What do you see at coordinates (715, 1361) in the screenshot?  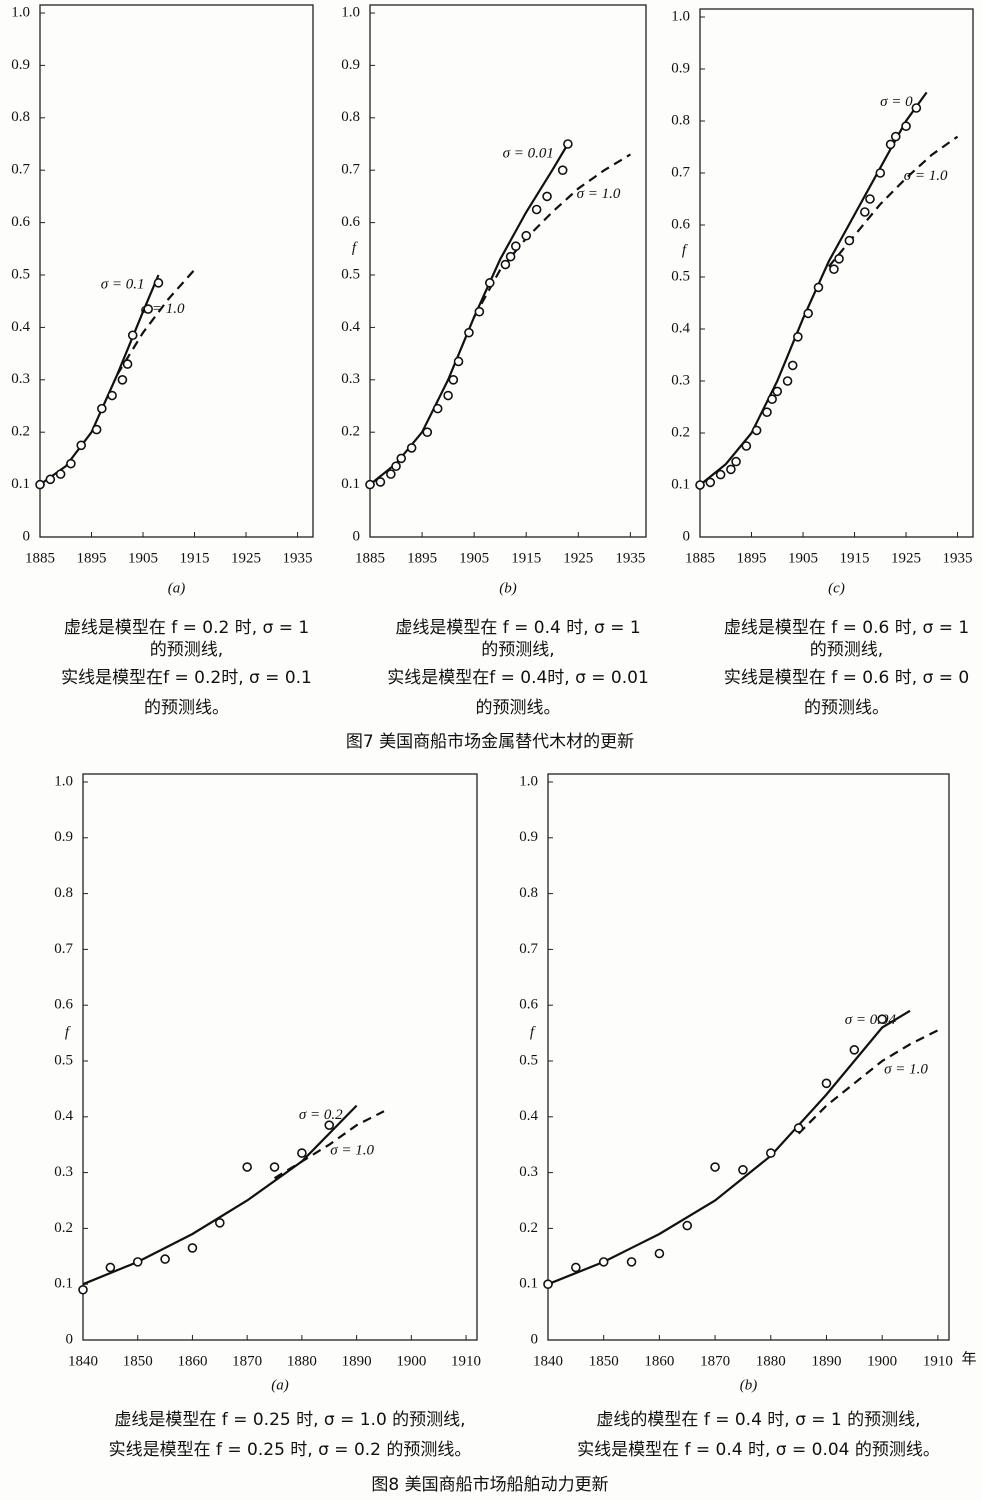 I see `x-tick-label: 1870` at bounding box center [715, 1361].